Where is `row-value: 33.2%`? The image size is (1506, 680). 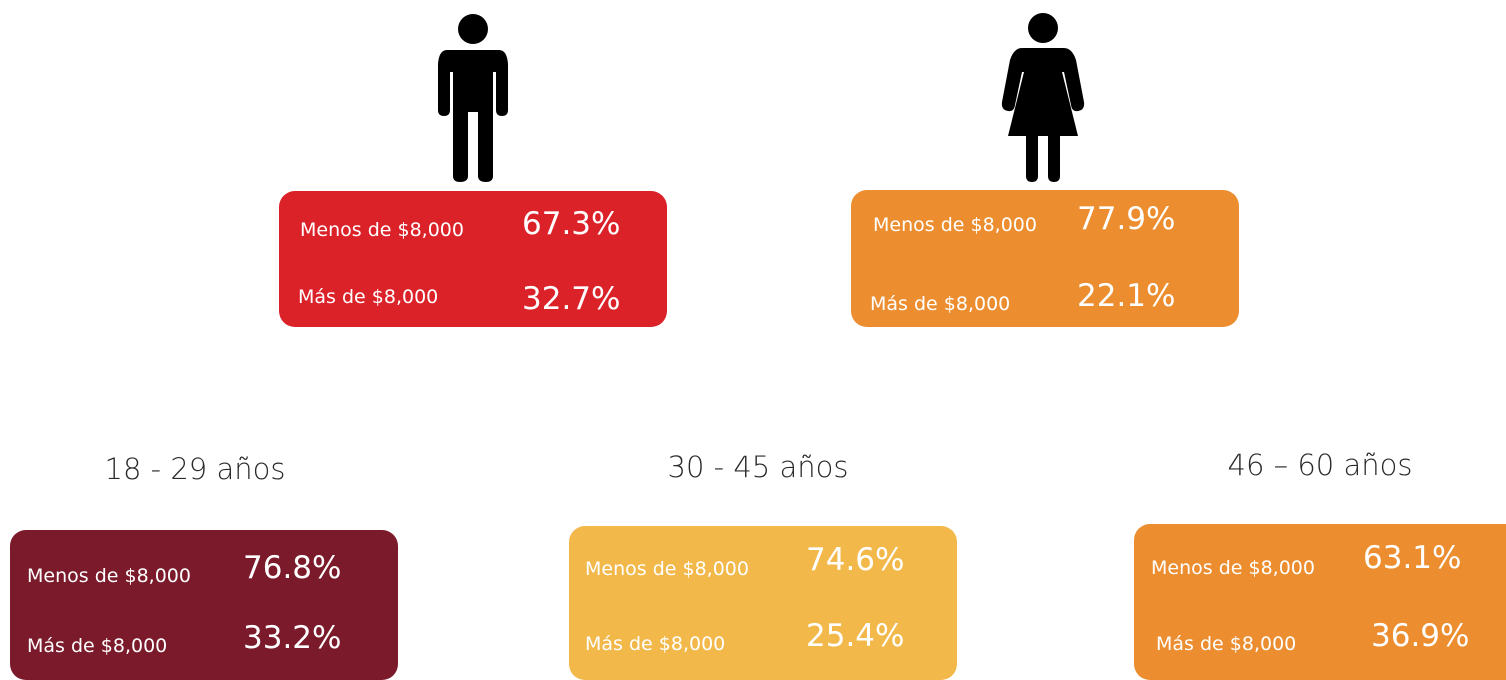
row-value: 33.2% is located at coordinates (292, 638).